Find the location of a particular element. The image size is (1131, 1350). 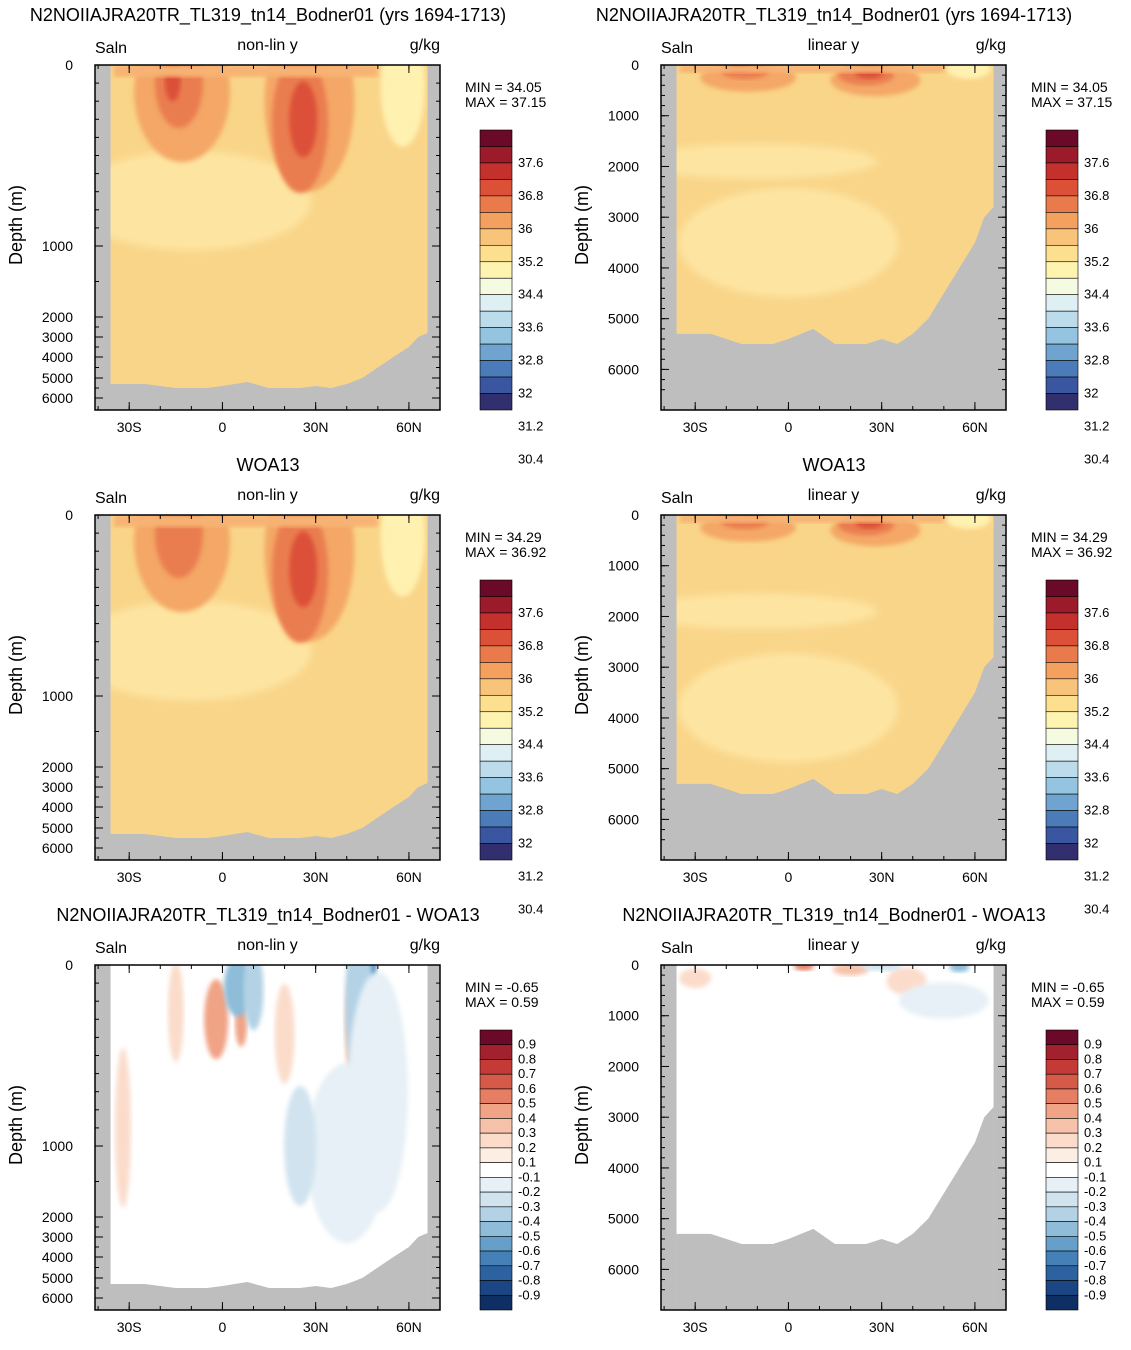

colorbar-label: -0.4 is located at coordinates (1095, 1221).